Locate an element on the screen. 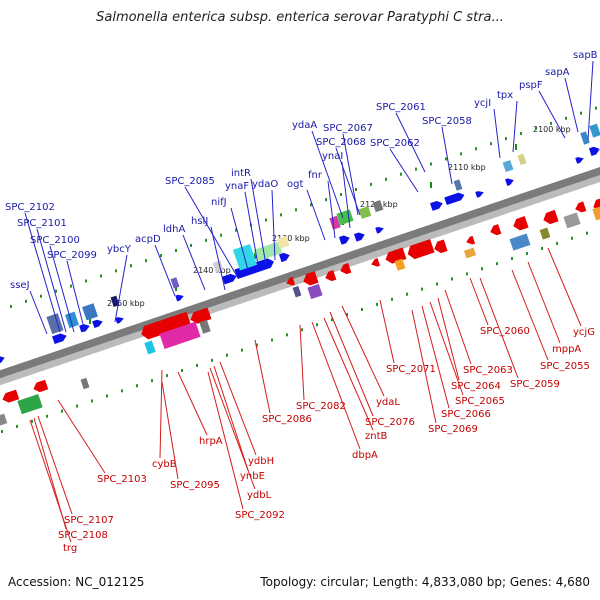  gene-label-SPC_2069: SPC_2069 is located at coordinates (453, 429).